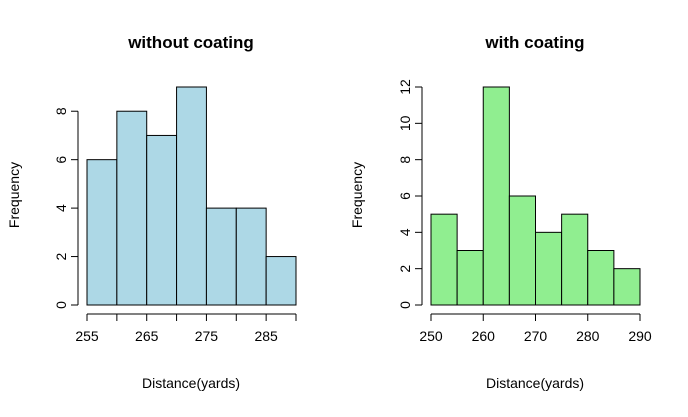  Describe the element at coordinates (405, 123) in the screenshot. I see `y-tick-label: 10` at that location.